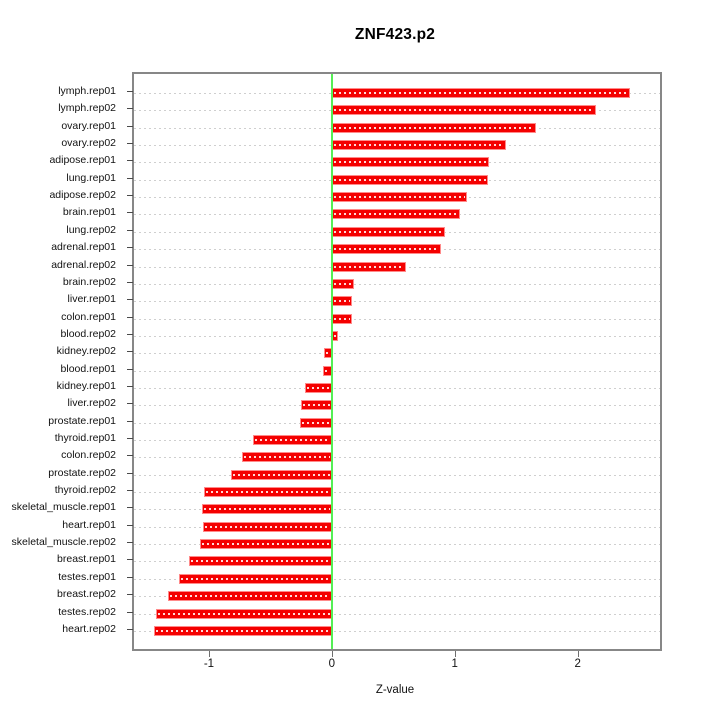  What do you see at coordinates (395, 34) in the screenshot?
I see `chart-title: ZNF423.p2` at bounding box center [395, 34].